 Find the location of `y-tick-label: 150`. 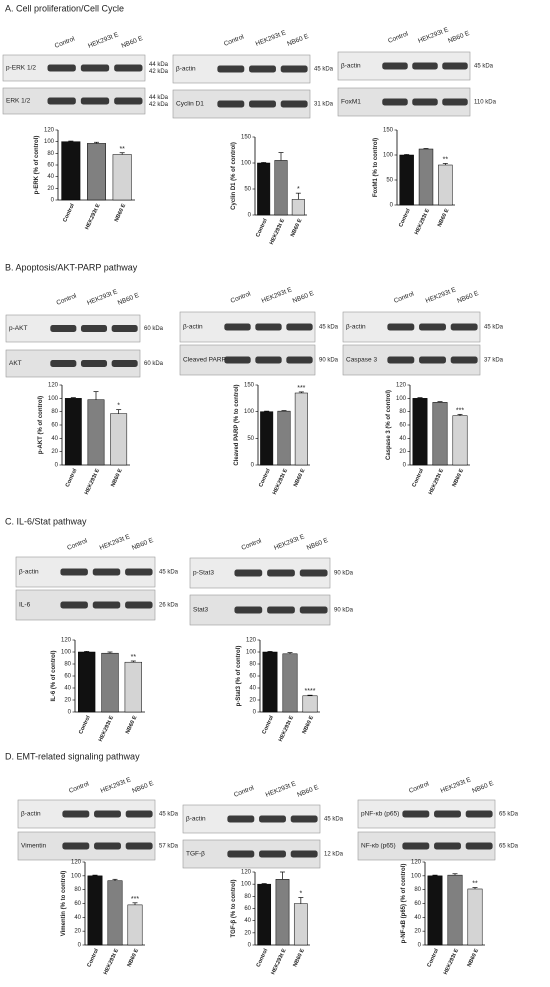

y-tick-label: 150 is located at coordinates (388, 131).